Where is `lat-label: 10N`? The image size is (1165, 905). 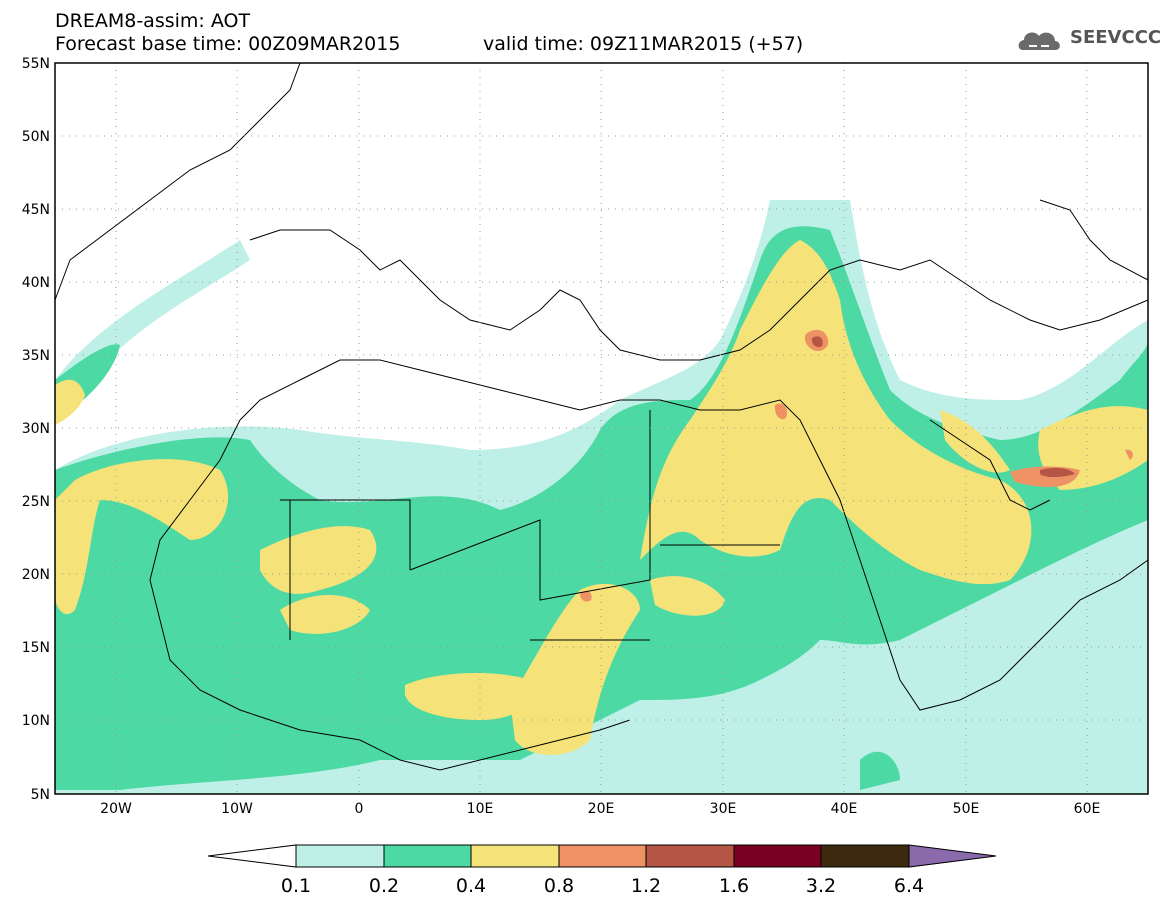
lat-label: 10N is located at coordinates (36, 721).